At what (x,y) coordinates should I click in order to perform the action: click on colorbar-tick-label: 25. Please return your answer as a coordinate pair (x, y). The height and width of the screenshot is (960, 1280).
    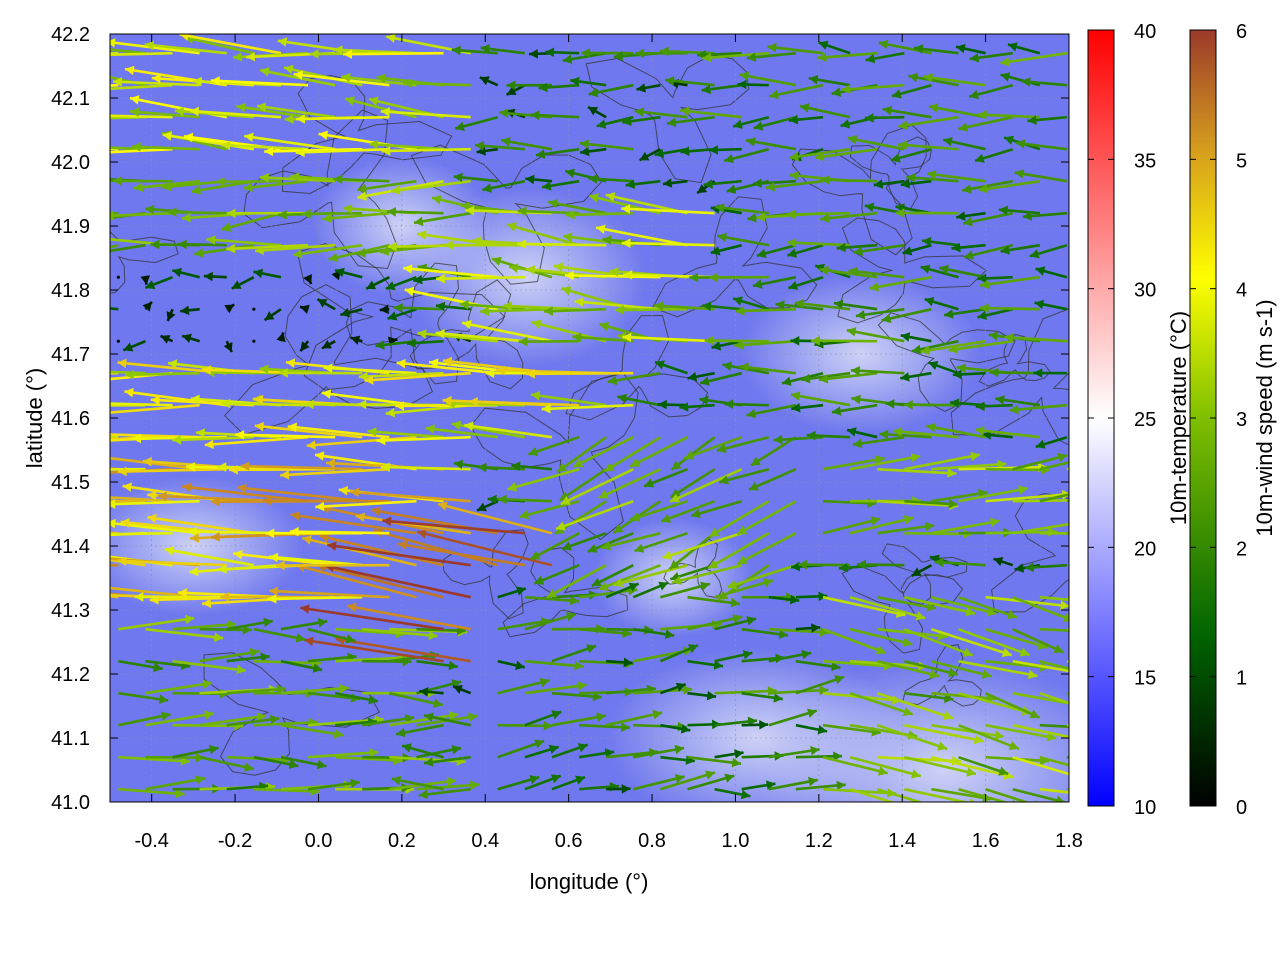
    Looking at the image, I should click on (1145, 420).